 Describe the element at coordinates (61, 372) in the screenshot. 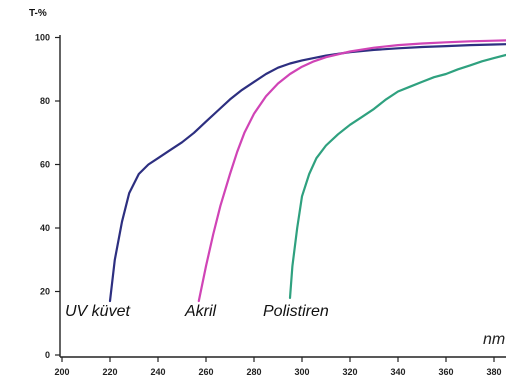

I see `x-tick-label-200: 200` at that location.